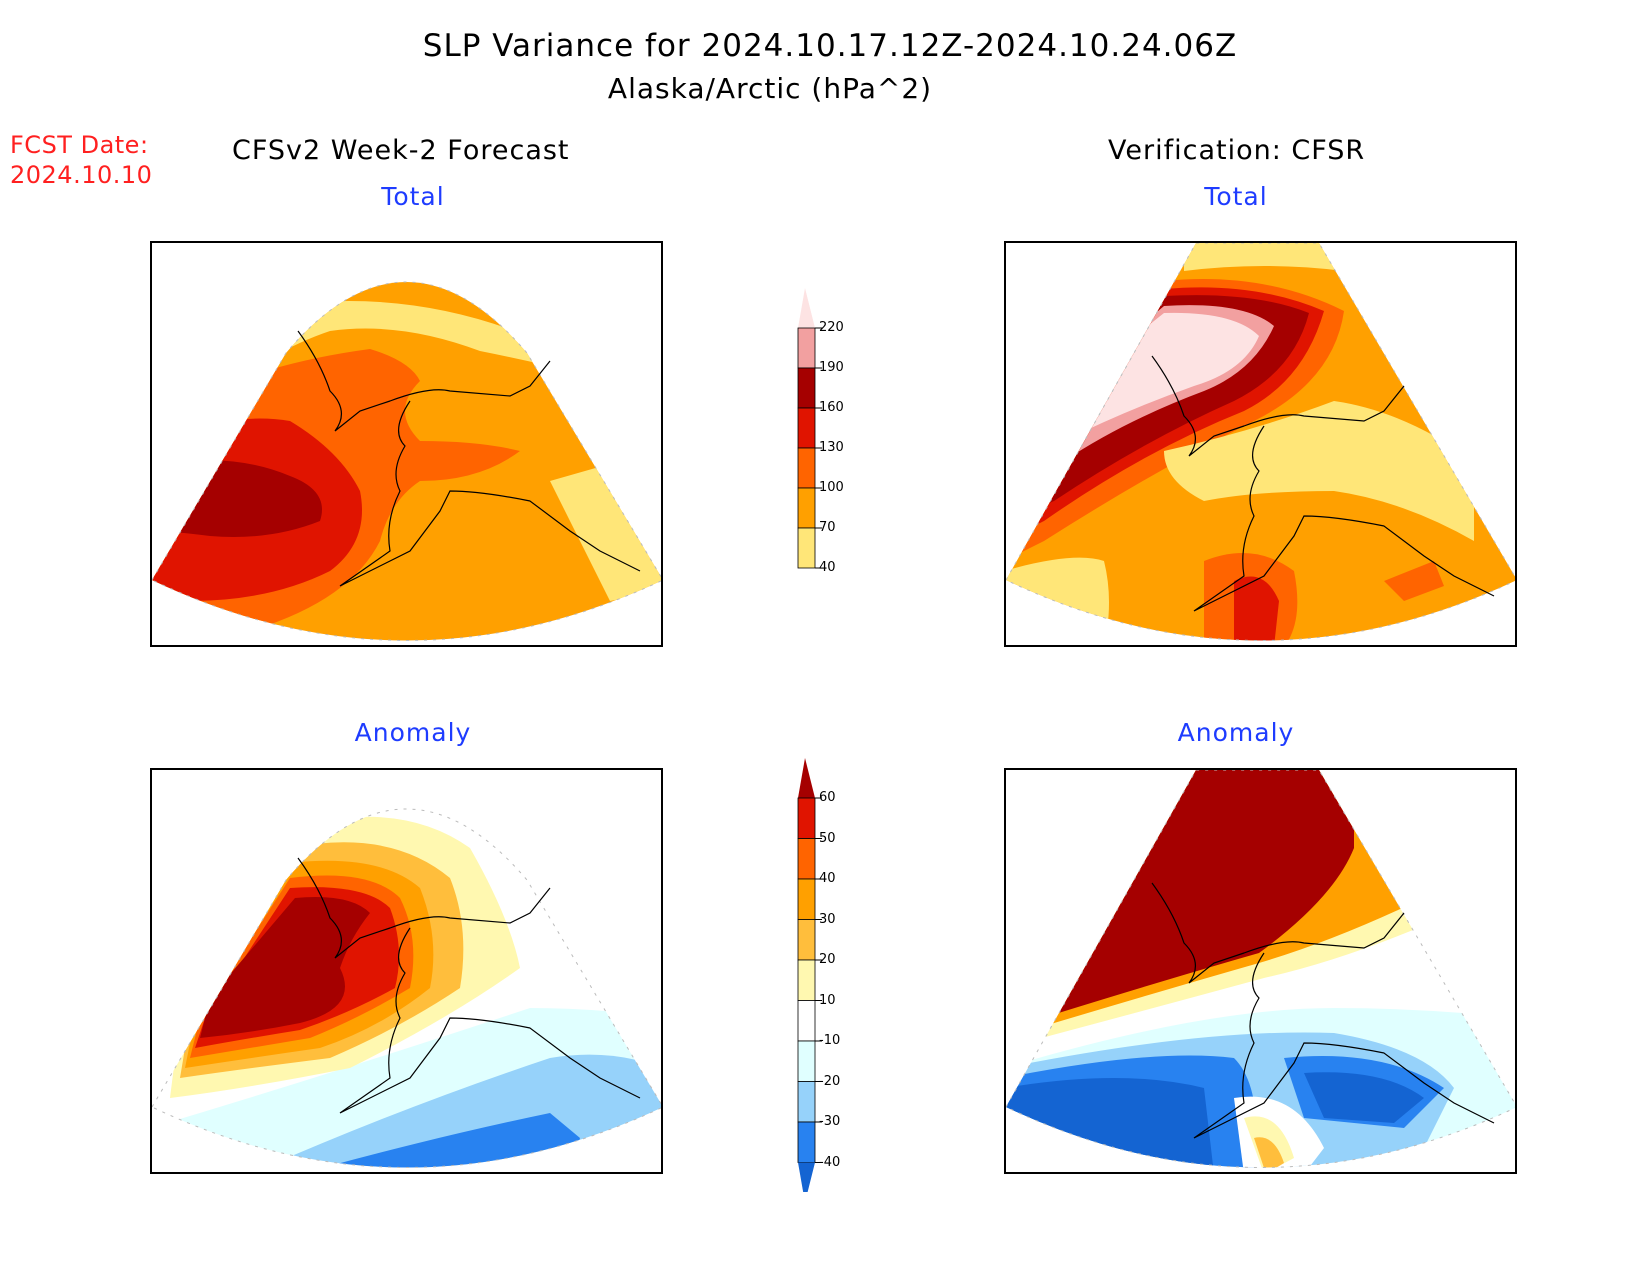 The width and height of the screenshot is (1650, 1275). I want to click on band-20-30-south, so click(1269, 1152).